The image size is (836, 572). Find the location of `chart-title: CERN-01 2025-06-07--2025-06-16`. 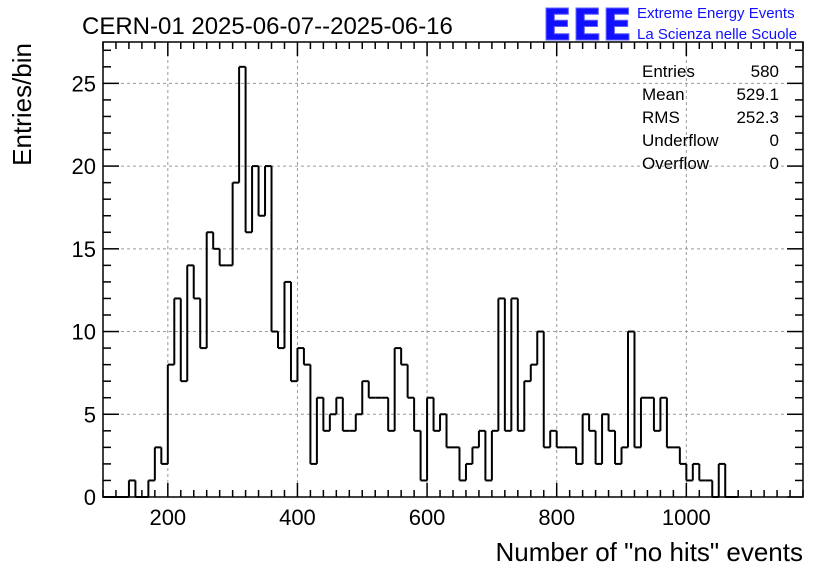

chart-title: CERN-01 2025-06-07--2025-06-16 is located at coordinates (267, 26).